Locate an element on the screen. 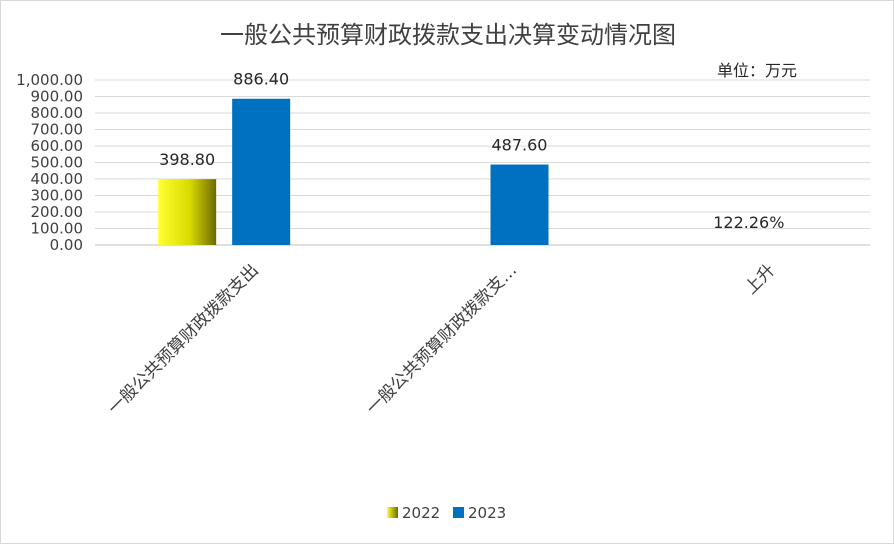 This screenshot has height=544, width=894. y-tick-label: 700.00 is located at coordinates (57, 130).